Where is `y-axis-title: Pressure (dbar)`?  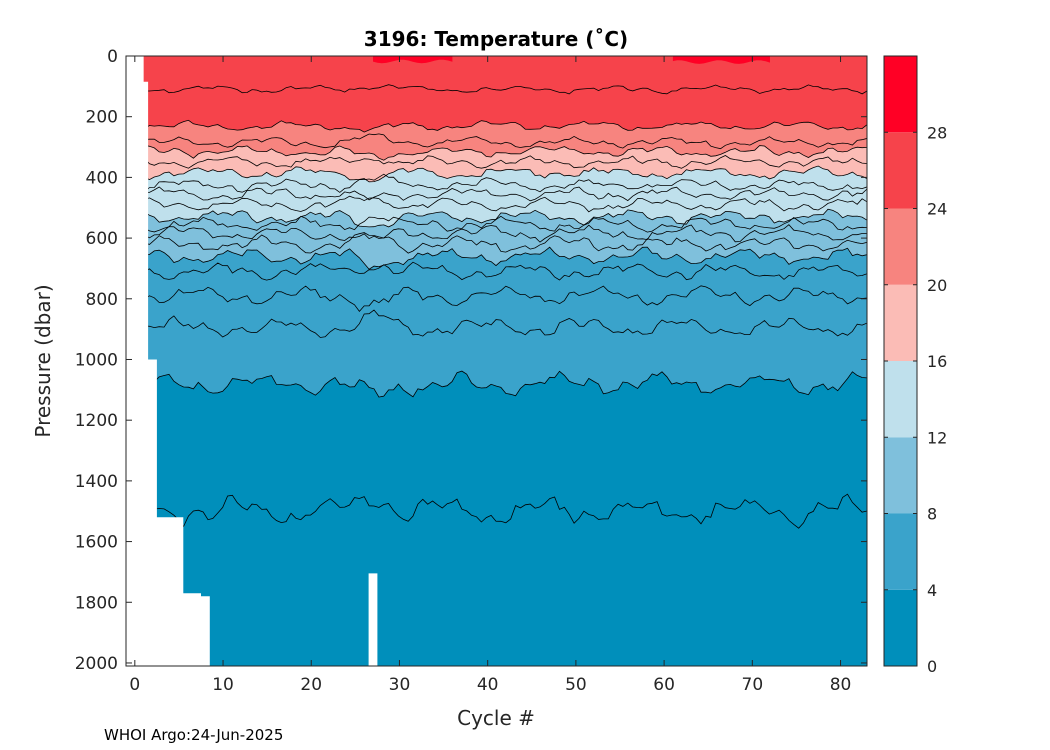
y-axis-title: Pressure (dbar) is located at coordinates (43, 360).